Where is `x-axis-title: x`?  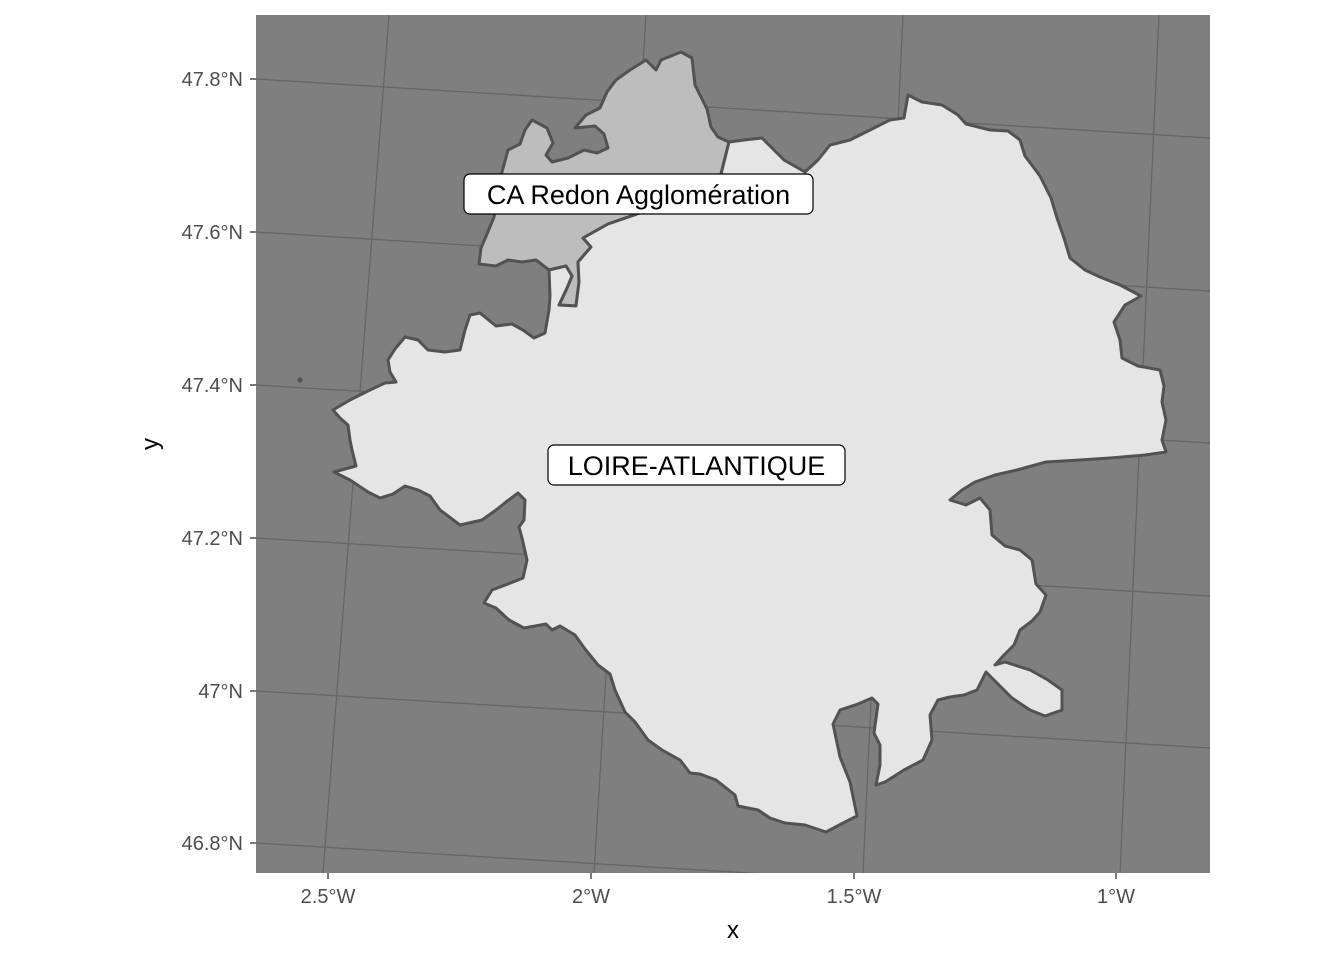 x-axis-title: x is located at coordinates (733, 930).